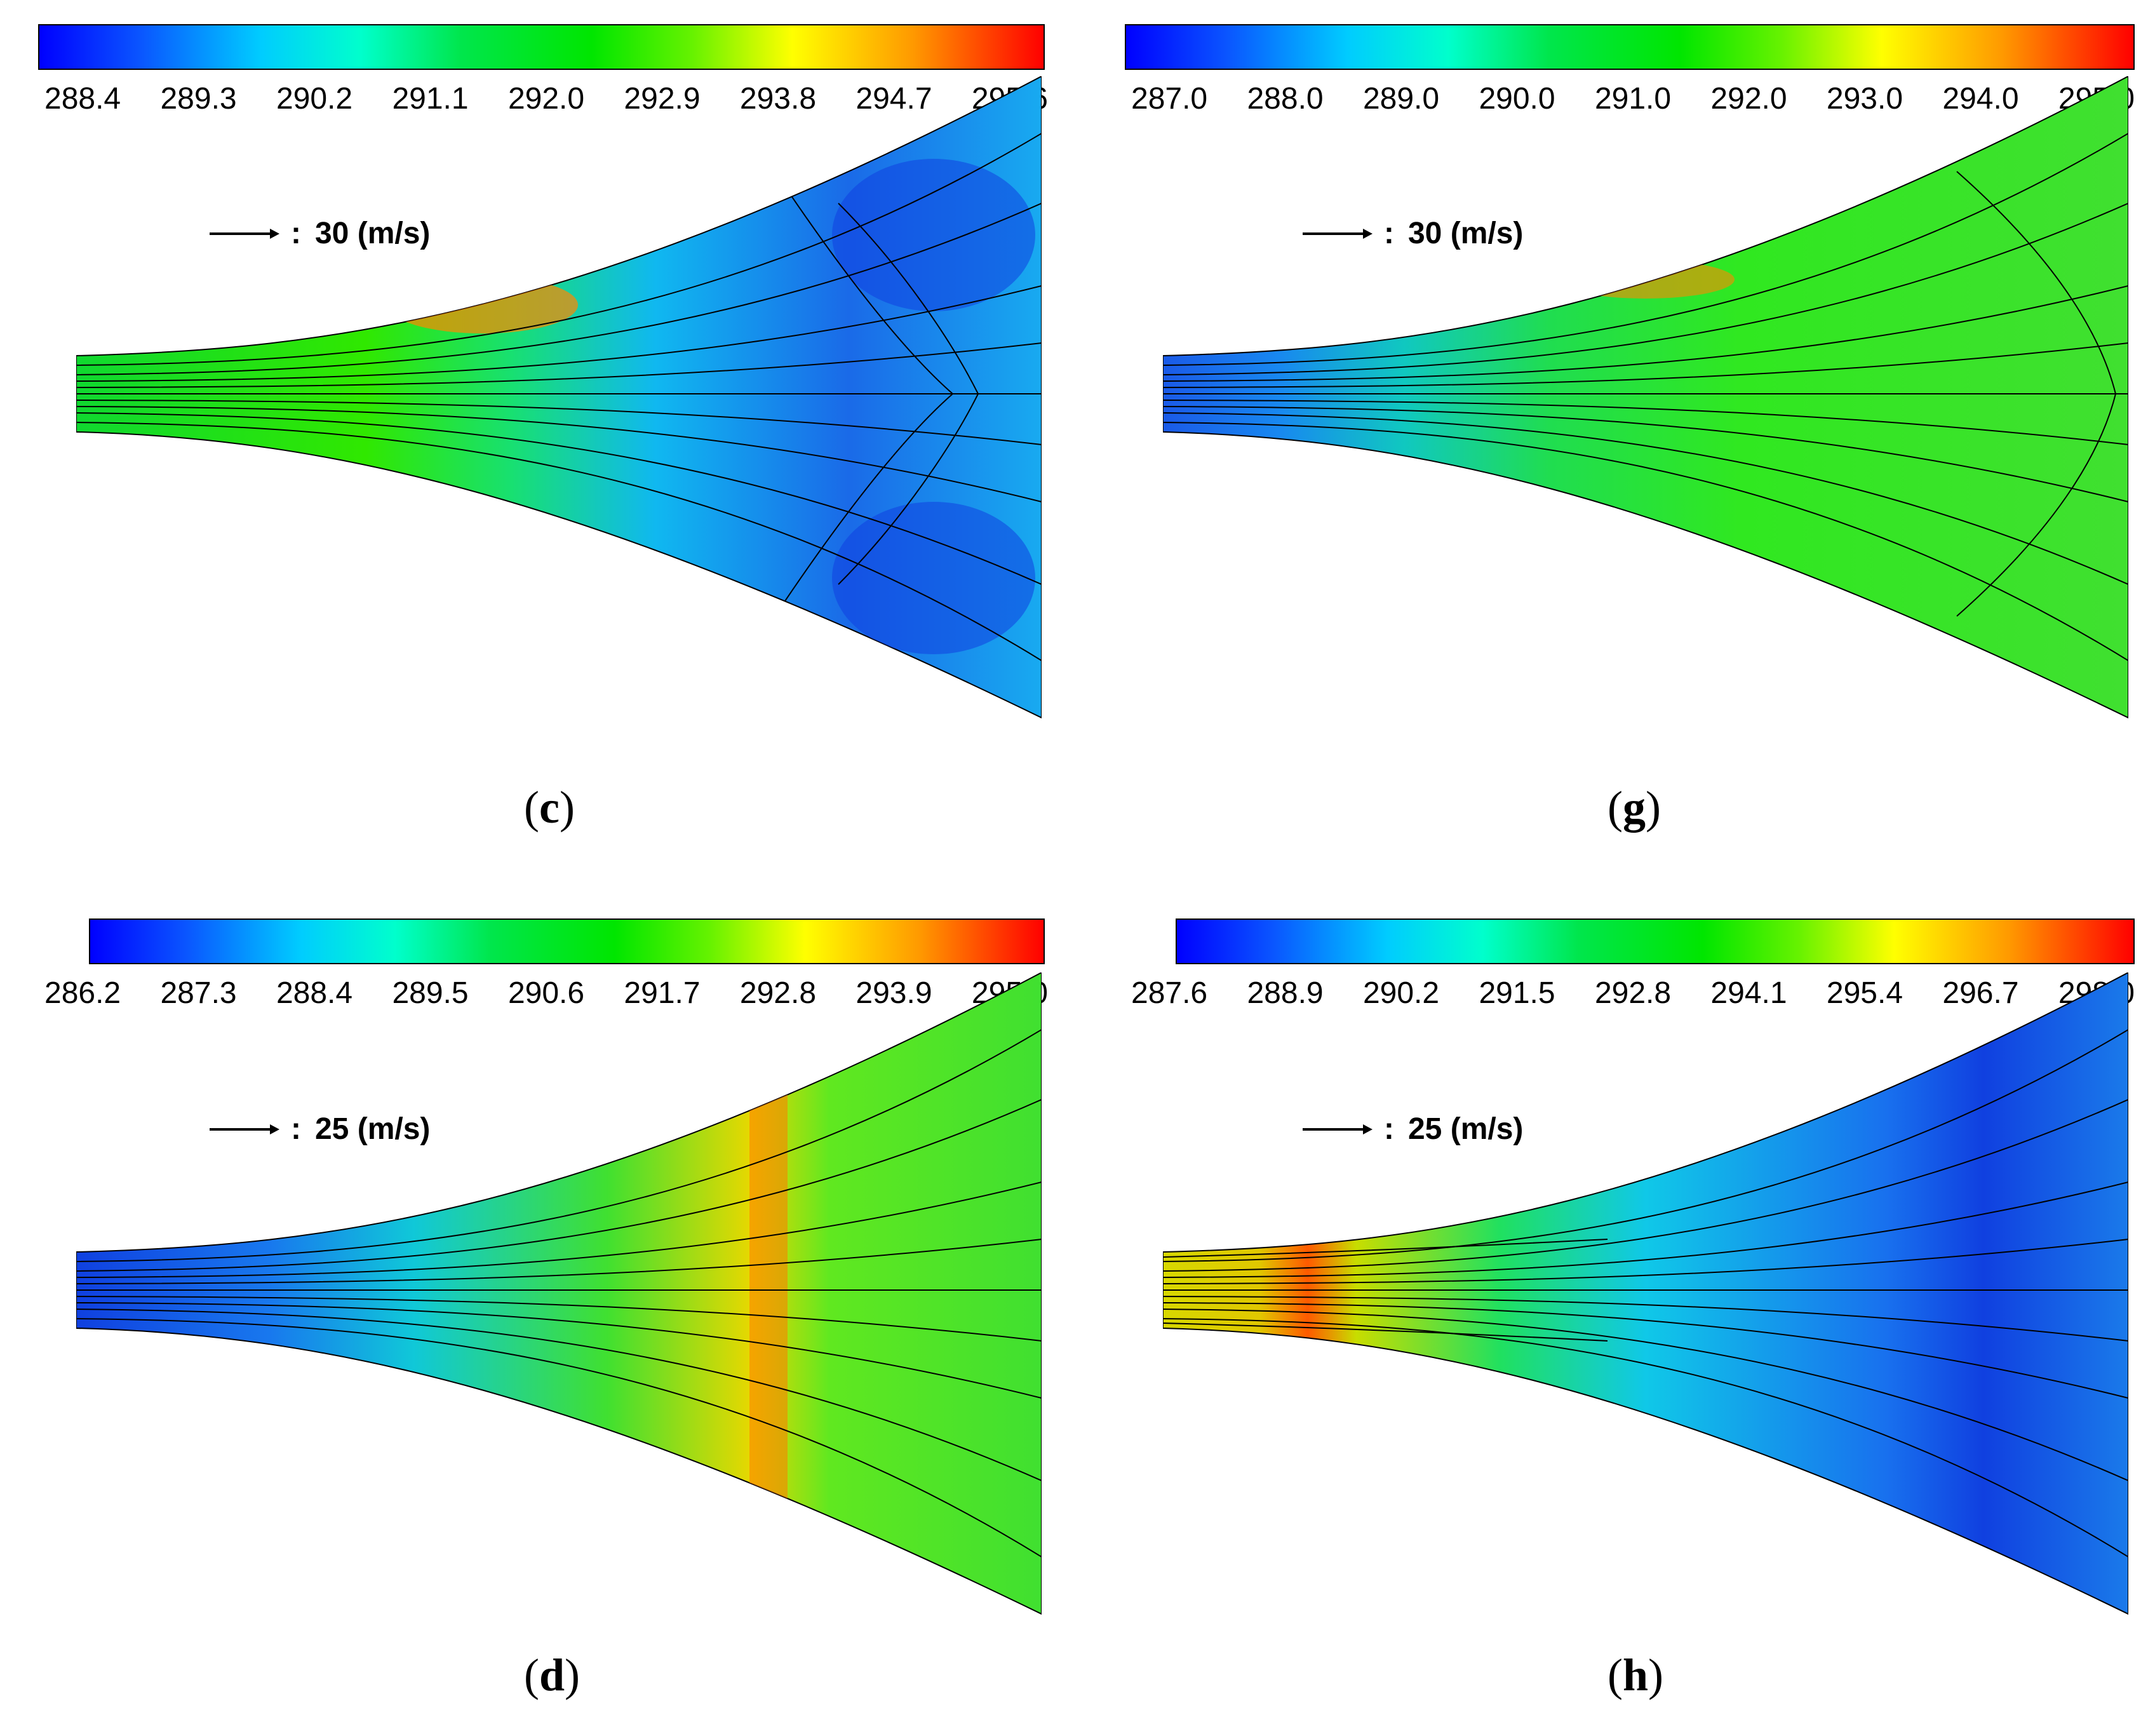  Describe the element at coordinates (894, 993) in the screenshot. I see `tick: 293.9` at that location.